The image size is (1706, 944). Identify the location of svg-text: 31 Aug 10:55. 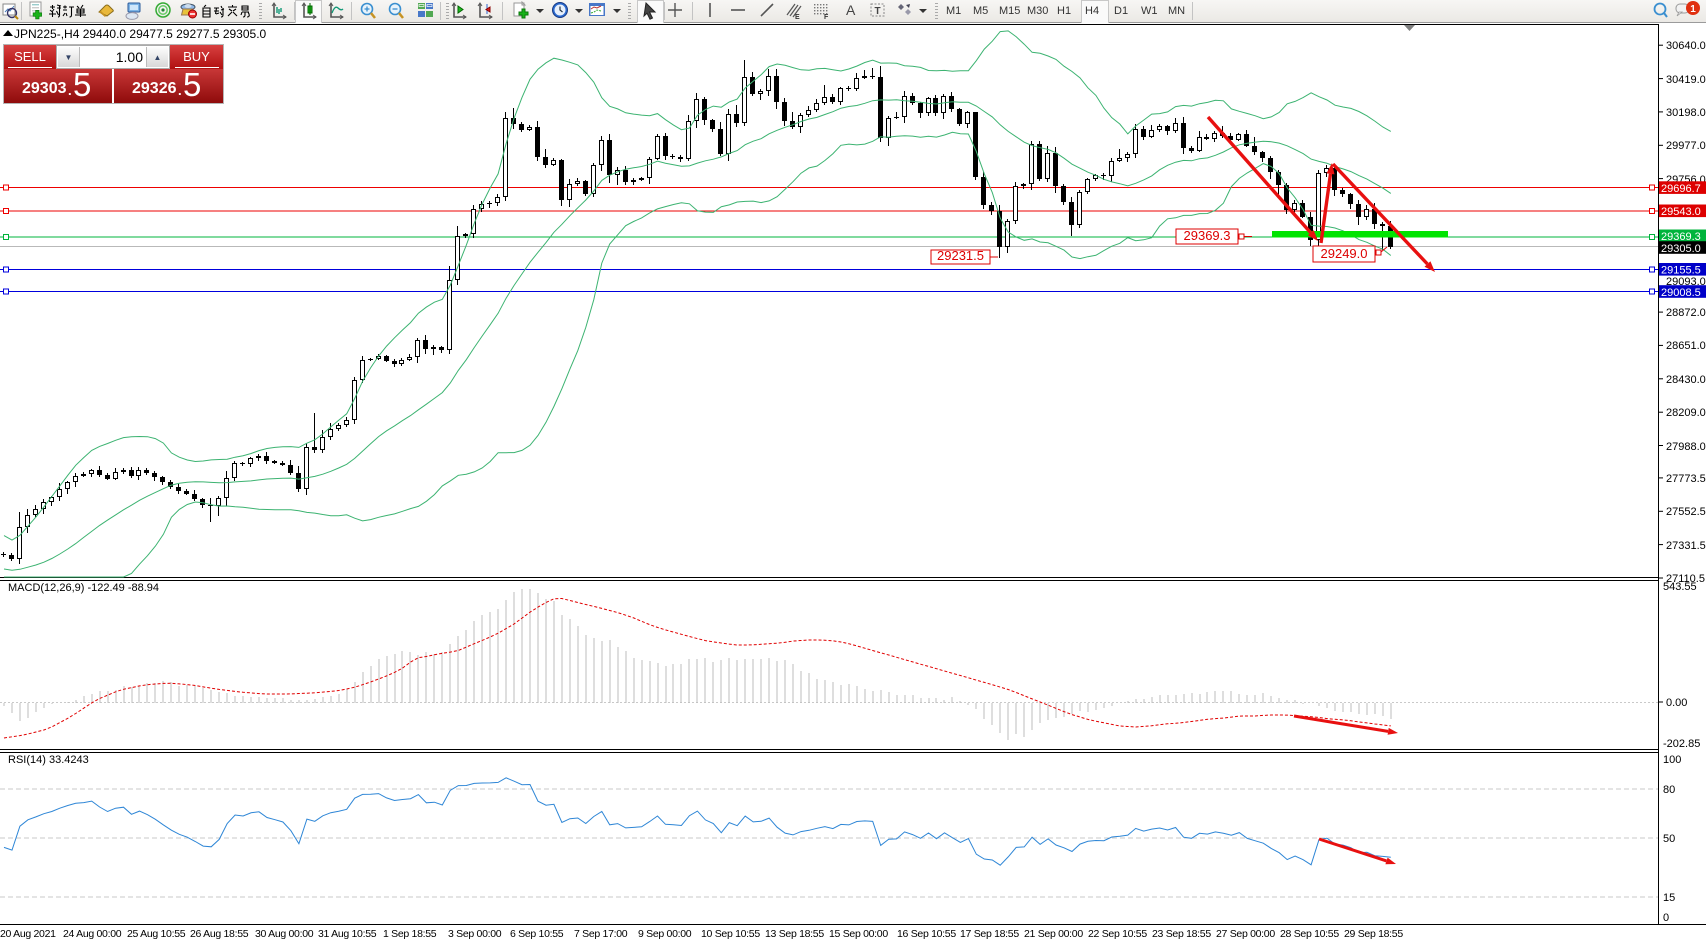
(347, 934).